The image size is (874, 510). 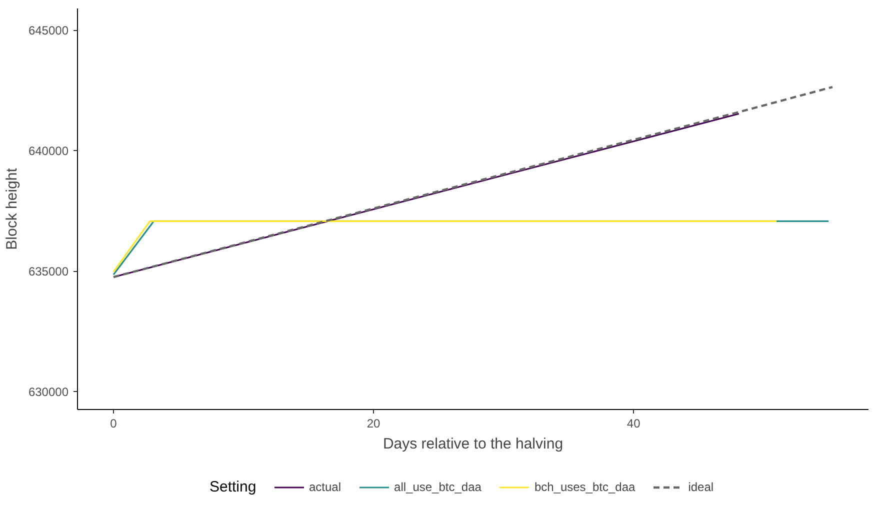 I want to click on y-tick-label: 635000, so click(x=48, y=271).